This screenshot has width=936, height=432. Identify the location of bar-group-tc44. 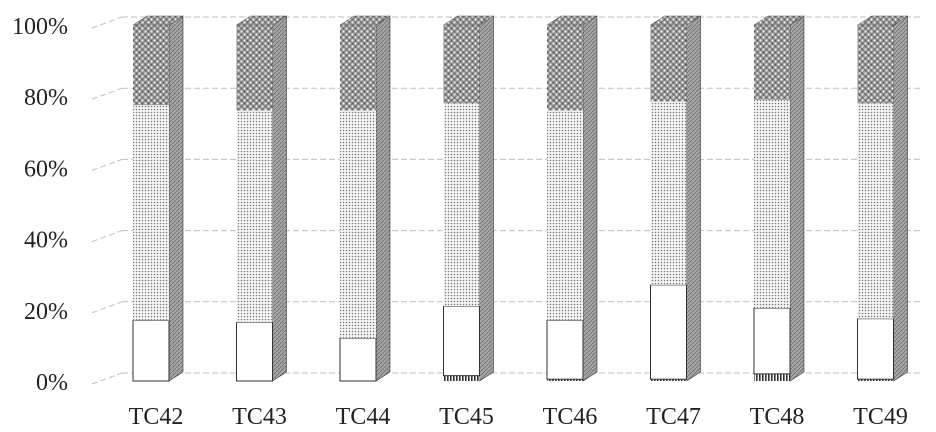
(365, 198).